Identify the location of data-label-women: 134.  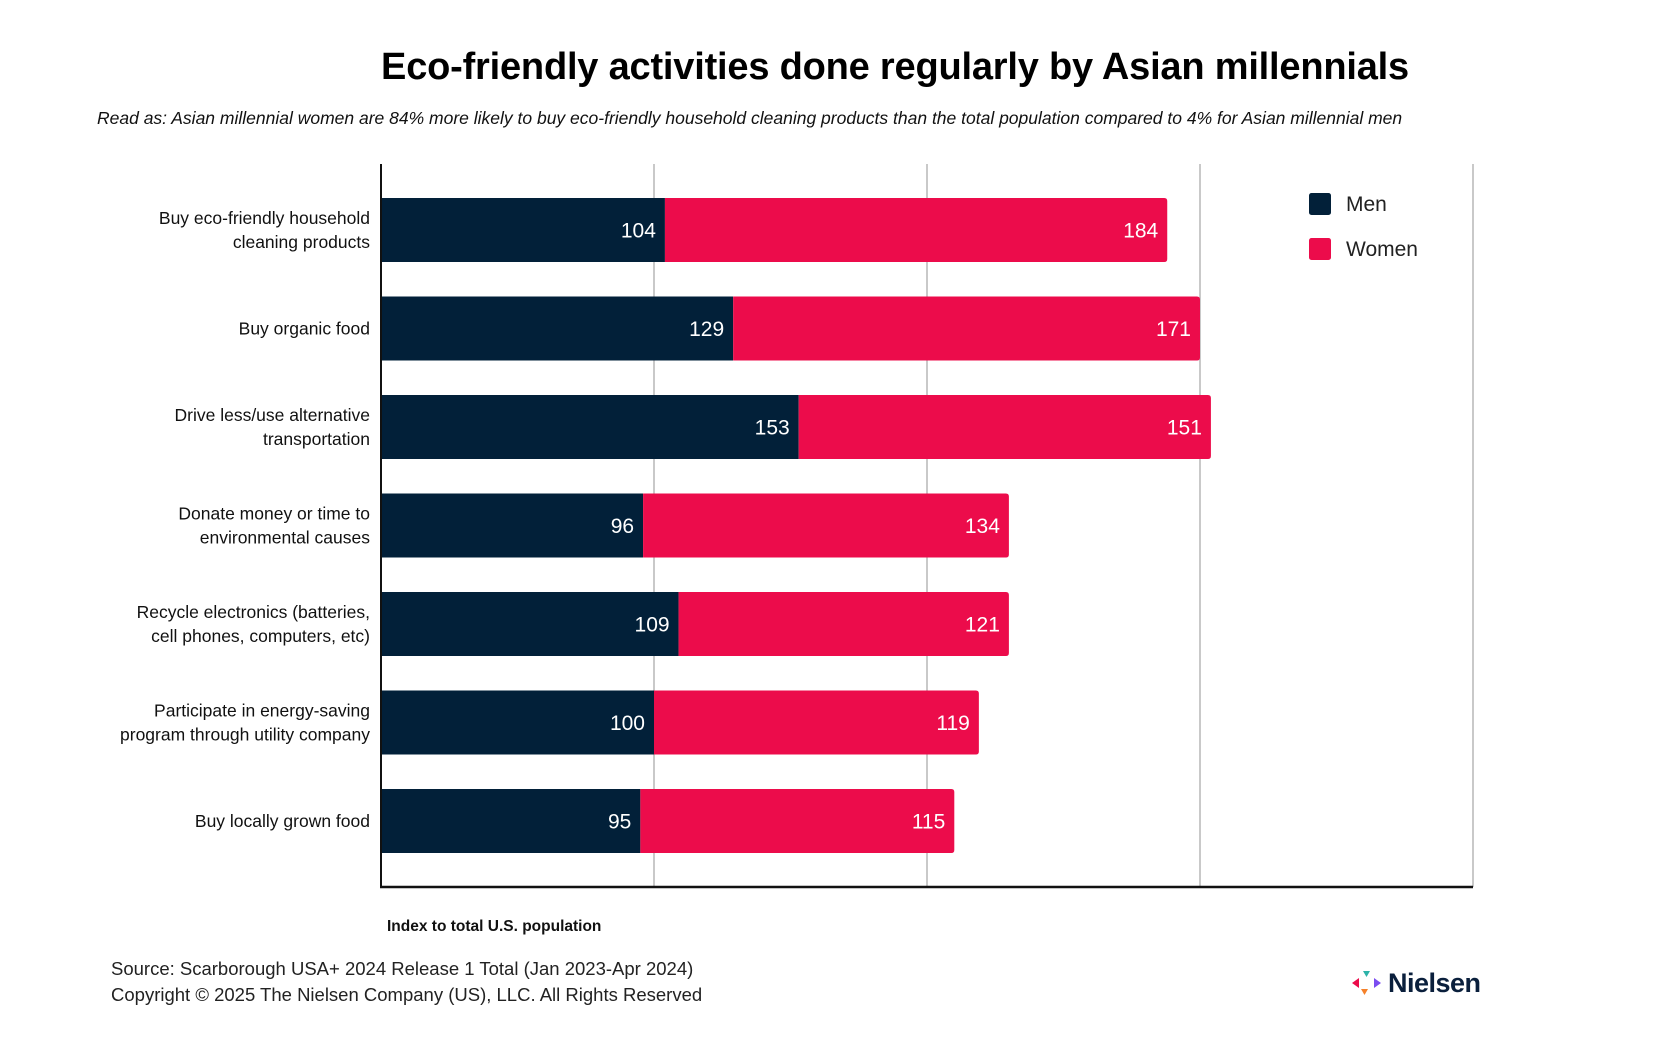
(982, 526).